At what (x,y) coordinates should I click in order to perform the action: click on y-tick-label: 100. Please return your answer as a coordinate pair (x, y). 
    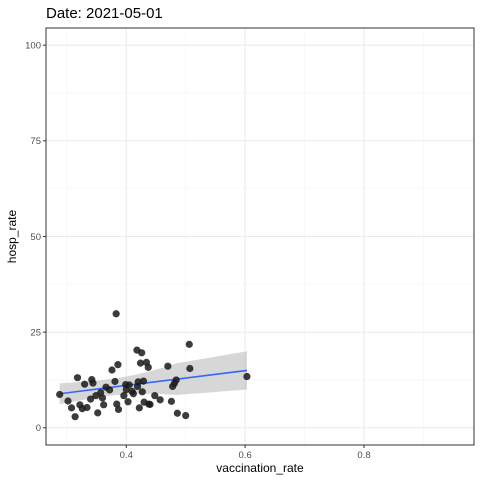
    Looking at the image, I should click on (33, 46).